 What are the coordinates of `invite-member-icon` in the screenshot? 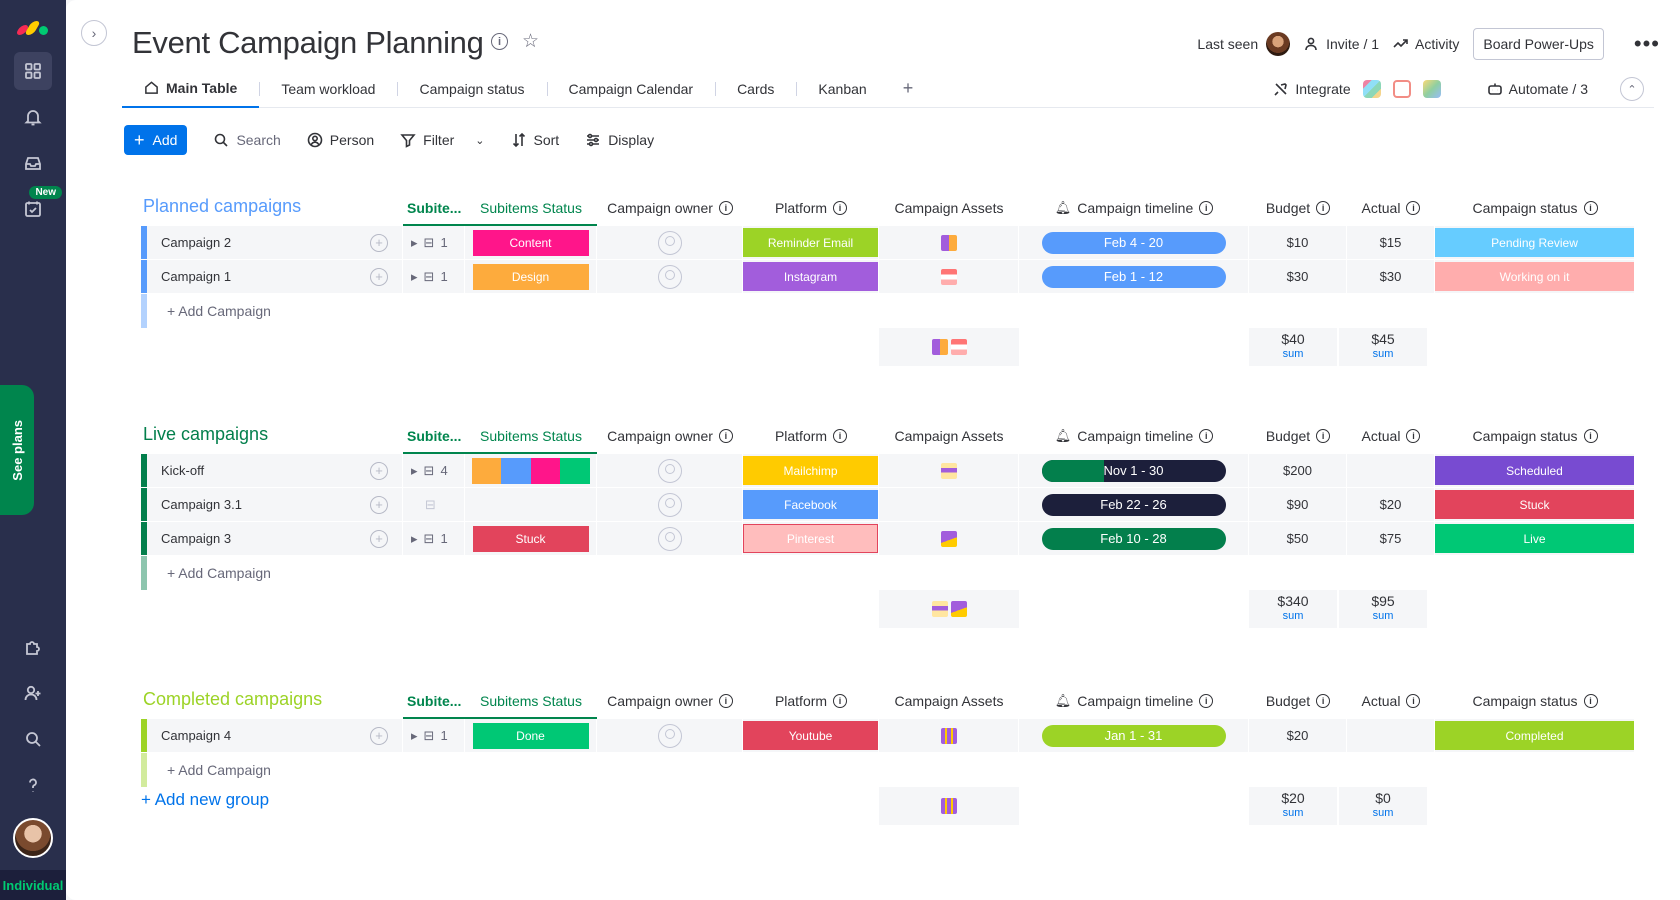 It's located at (33, 693).